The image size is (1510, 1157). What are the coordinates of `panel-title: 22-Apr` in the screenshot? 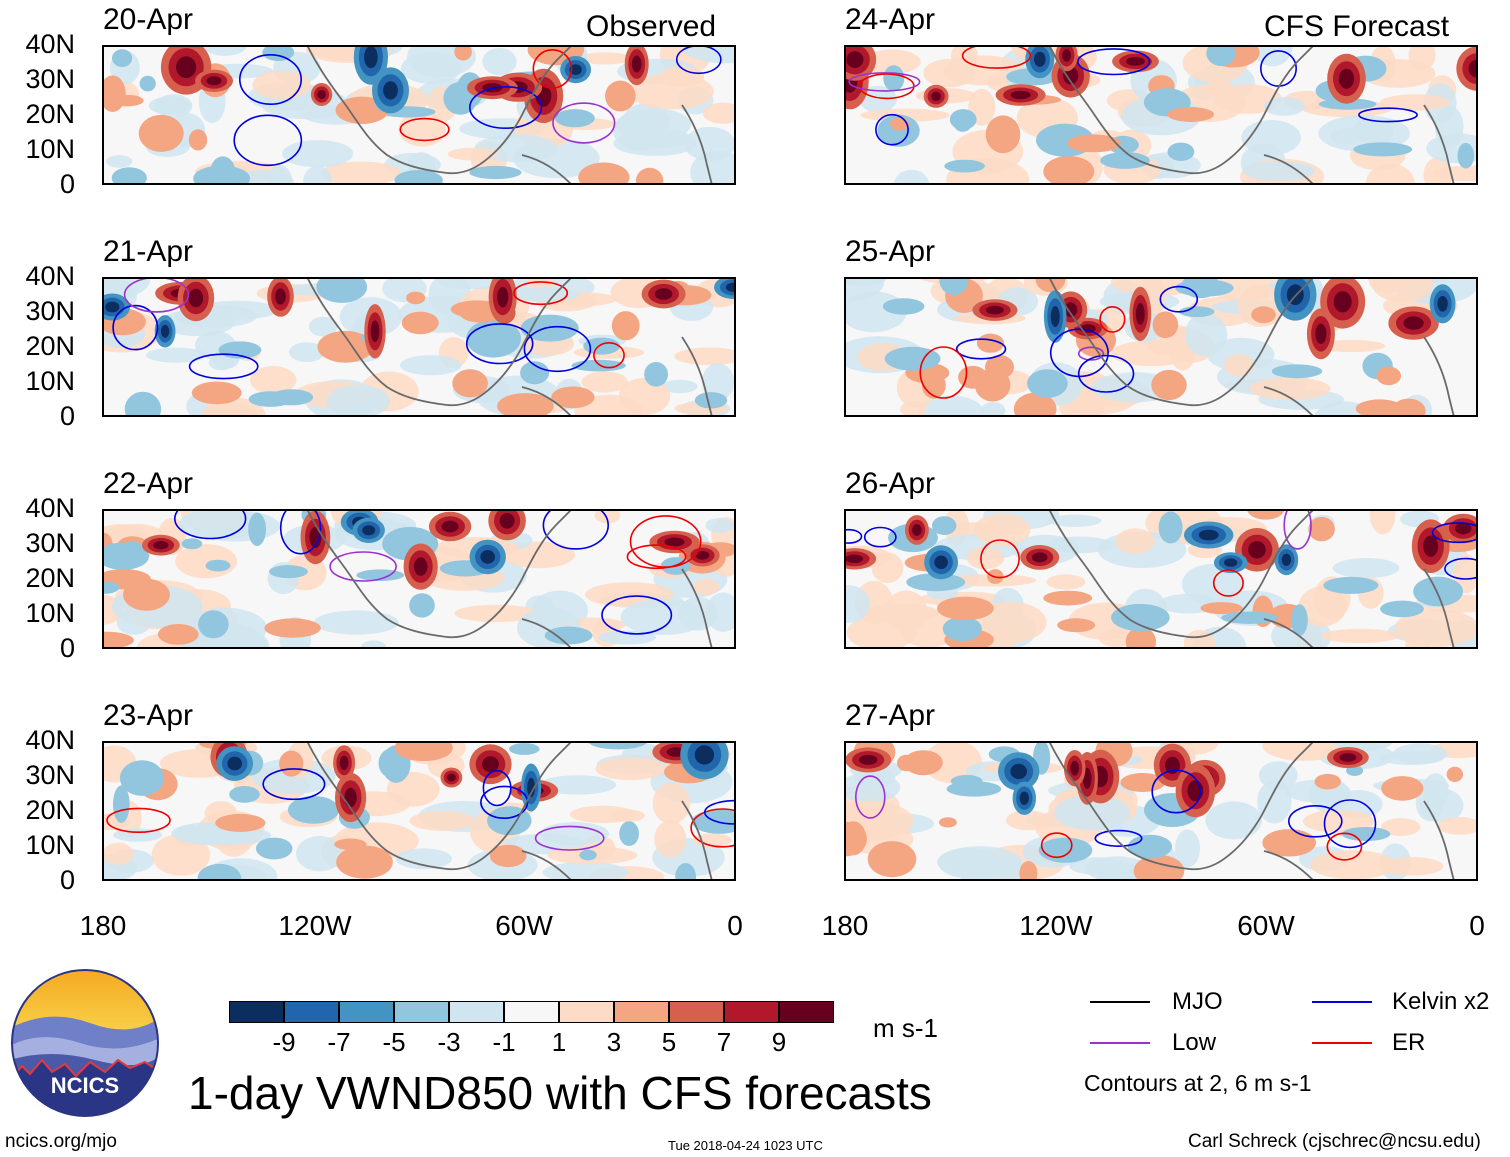 It's located at (148, 483).